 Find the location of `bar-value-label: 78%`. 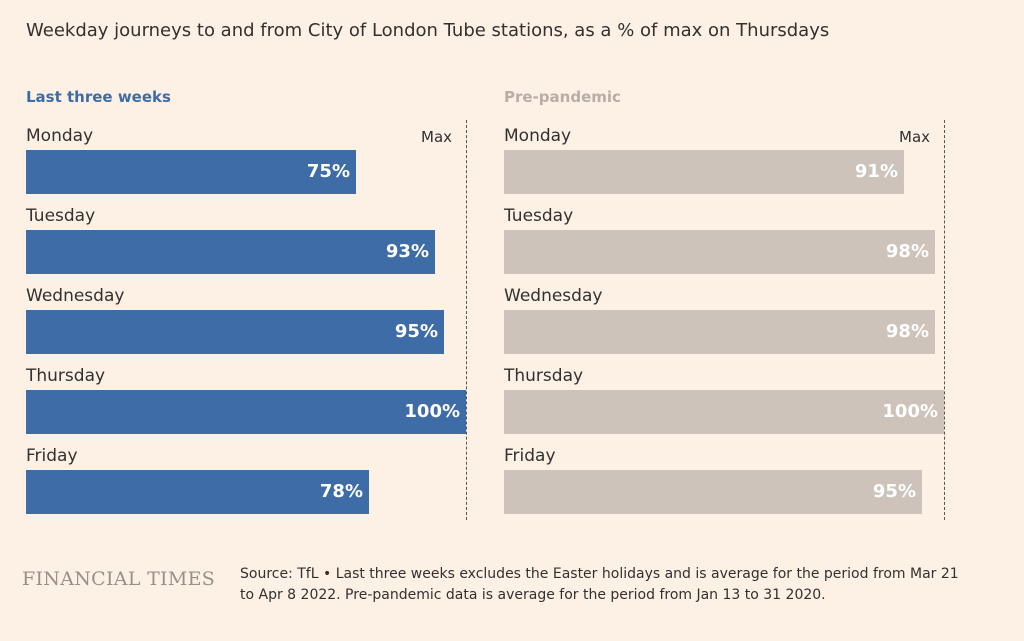

bar-value-label: 78% is located at coordinates (341, 491).